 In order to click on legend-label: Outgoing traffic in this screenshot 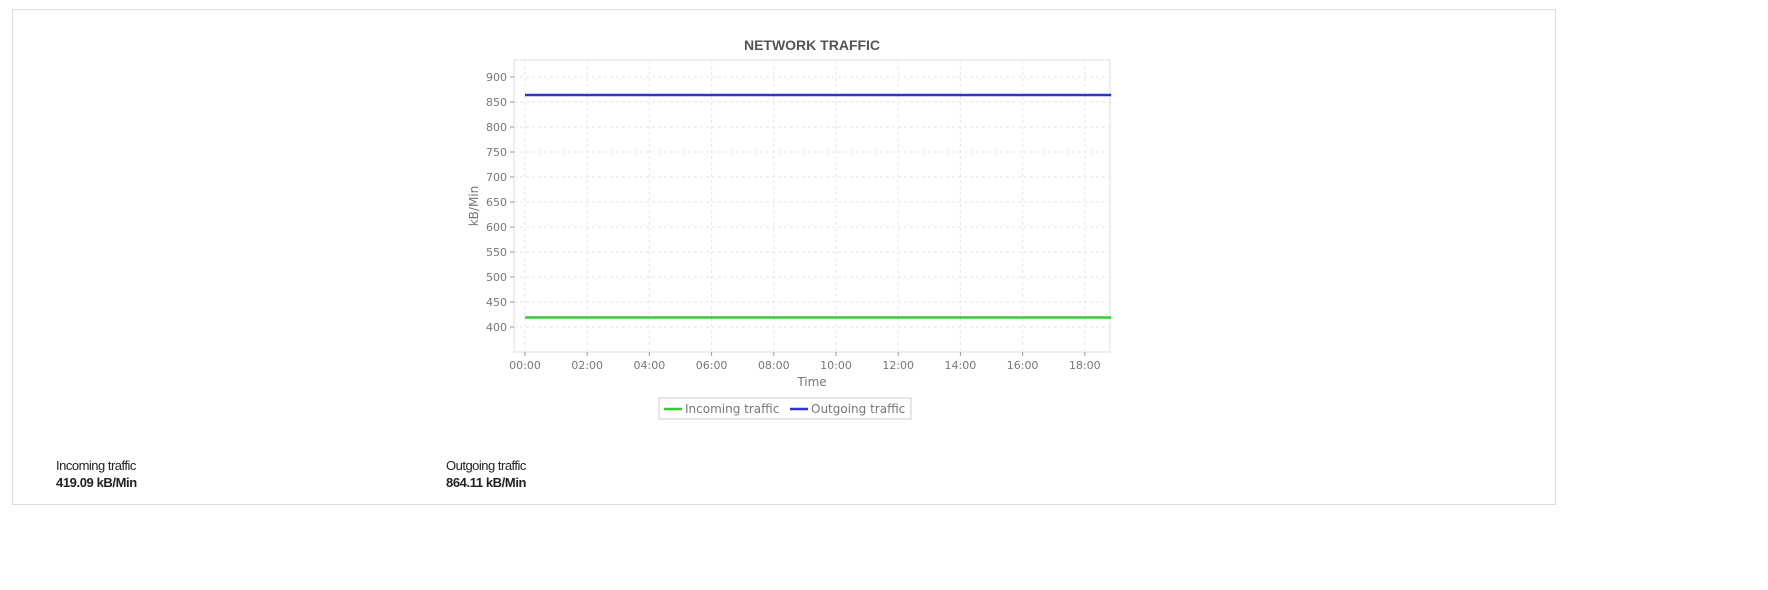, I will do `click(858, 409)`.